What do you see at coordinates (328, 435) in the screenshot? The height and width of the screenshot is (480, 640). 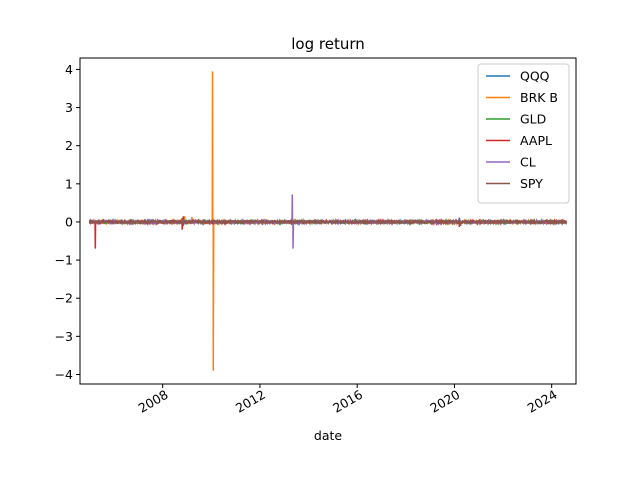 I see `x-axis-label: date` at bounding box center [328, 435].